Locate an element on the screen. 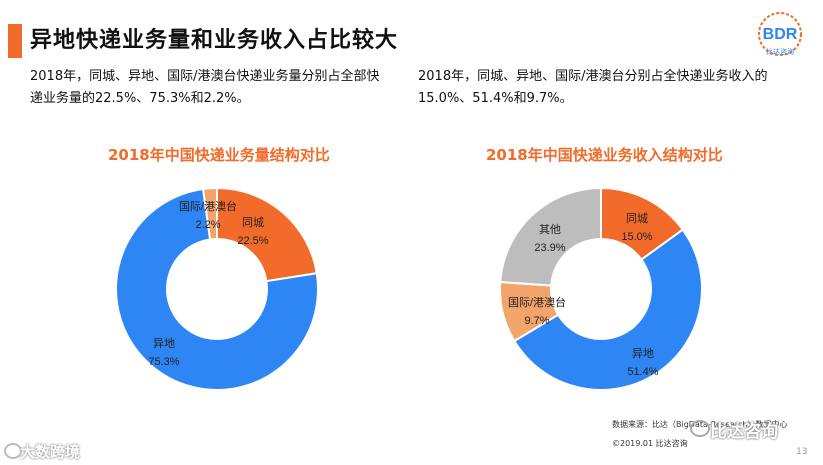 This screenshot has height=465, width=823. bdr-logo: BDR 比达咨询 is located at coordinates (780, 34).